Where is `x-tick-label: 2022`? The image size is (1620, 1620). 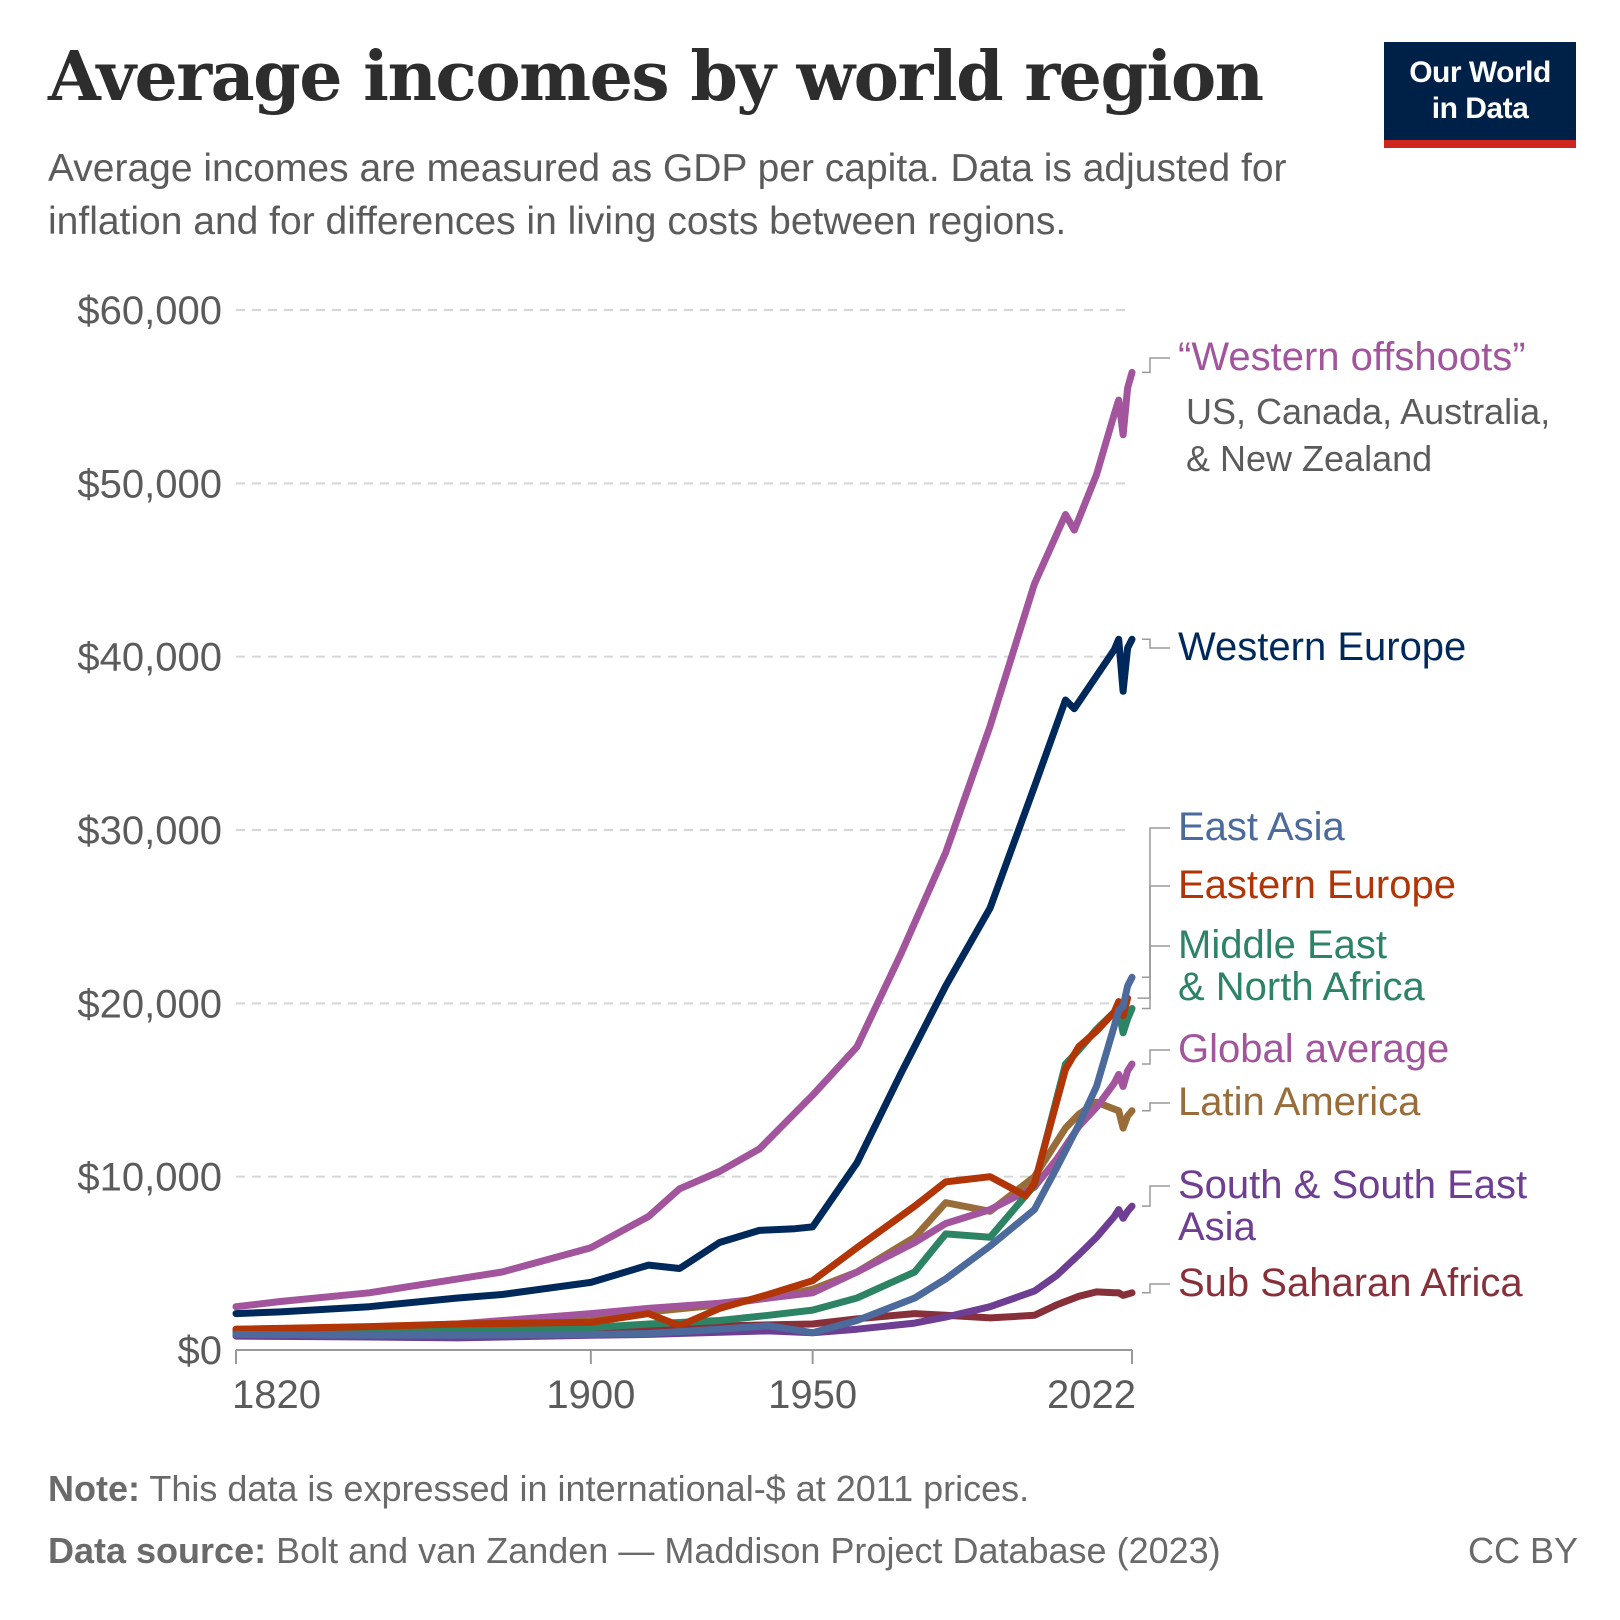
x-tick-label: 2022 is located at coordinates (1091, 1395).